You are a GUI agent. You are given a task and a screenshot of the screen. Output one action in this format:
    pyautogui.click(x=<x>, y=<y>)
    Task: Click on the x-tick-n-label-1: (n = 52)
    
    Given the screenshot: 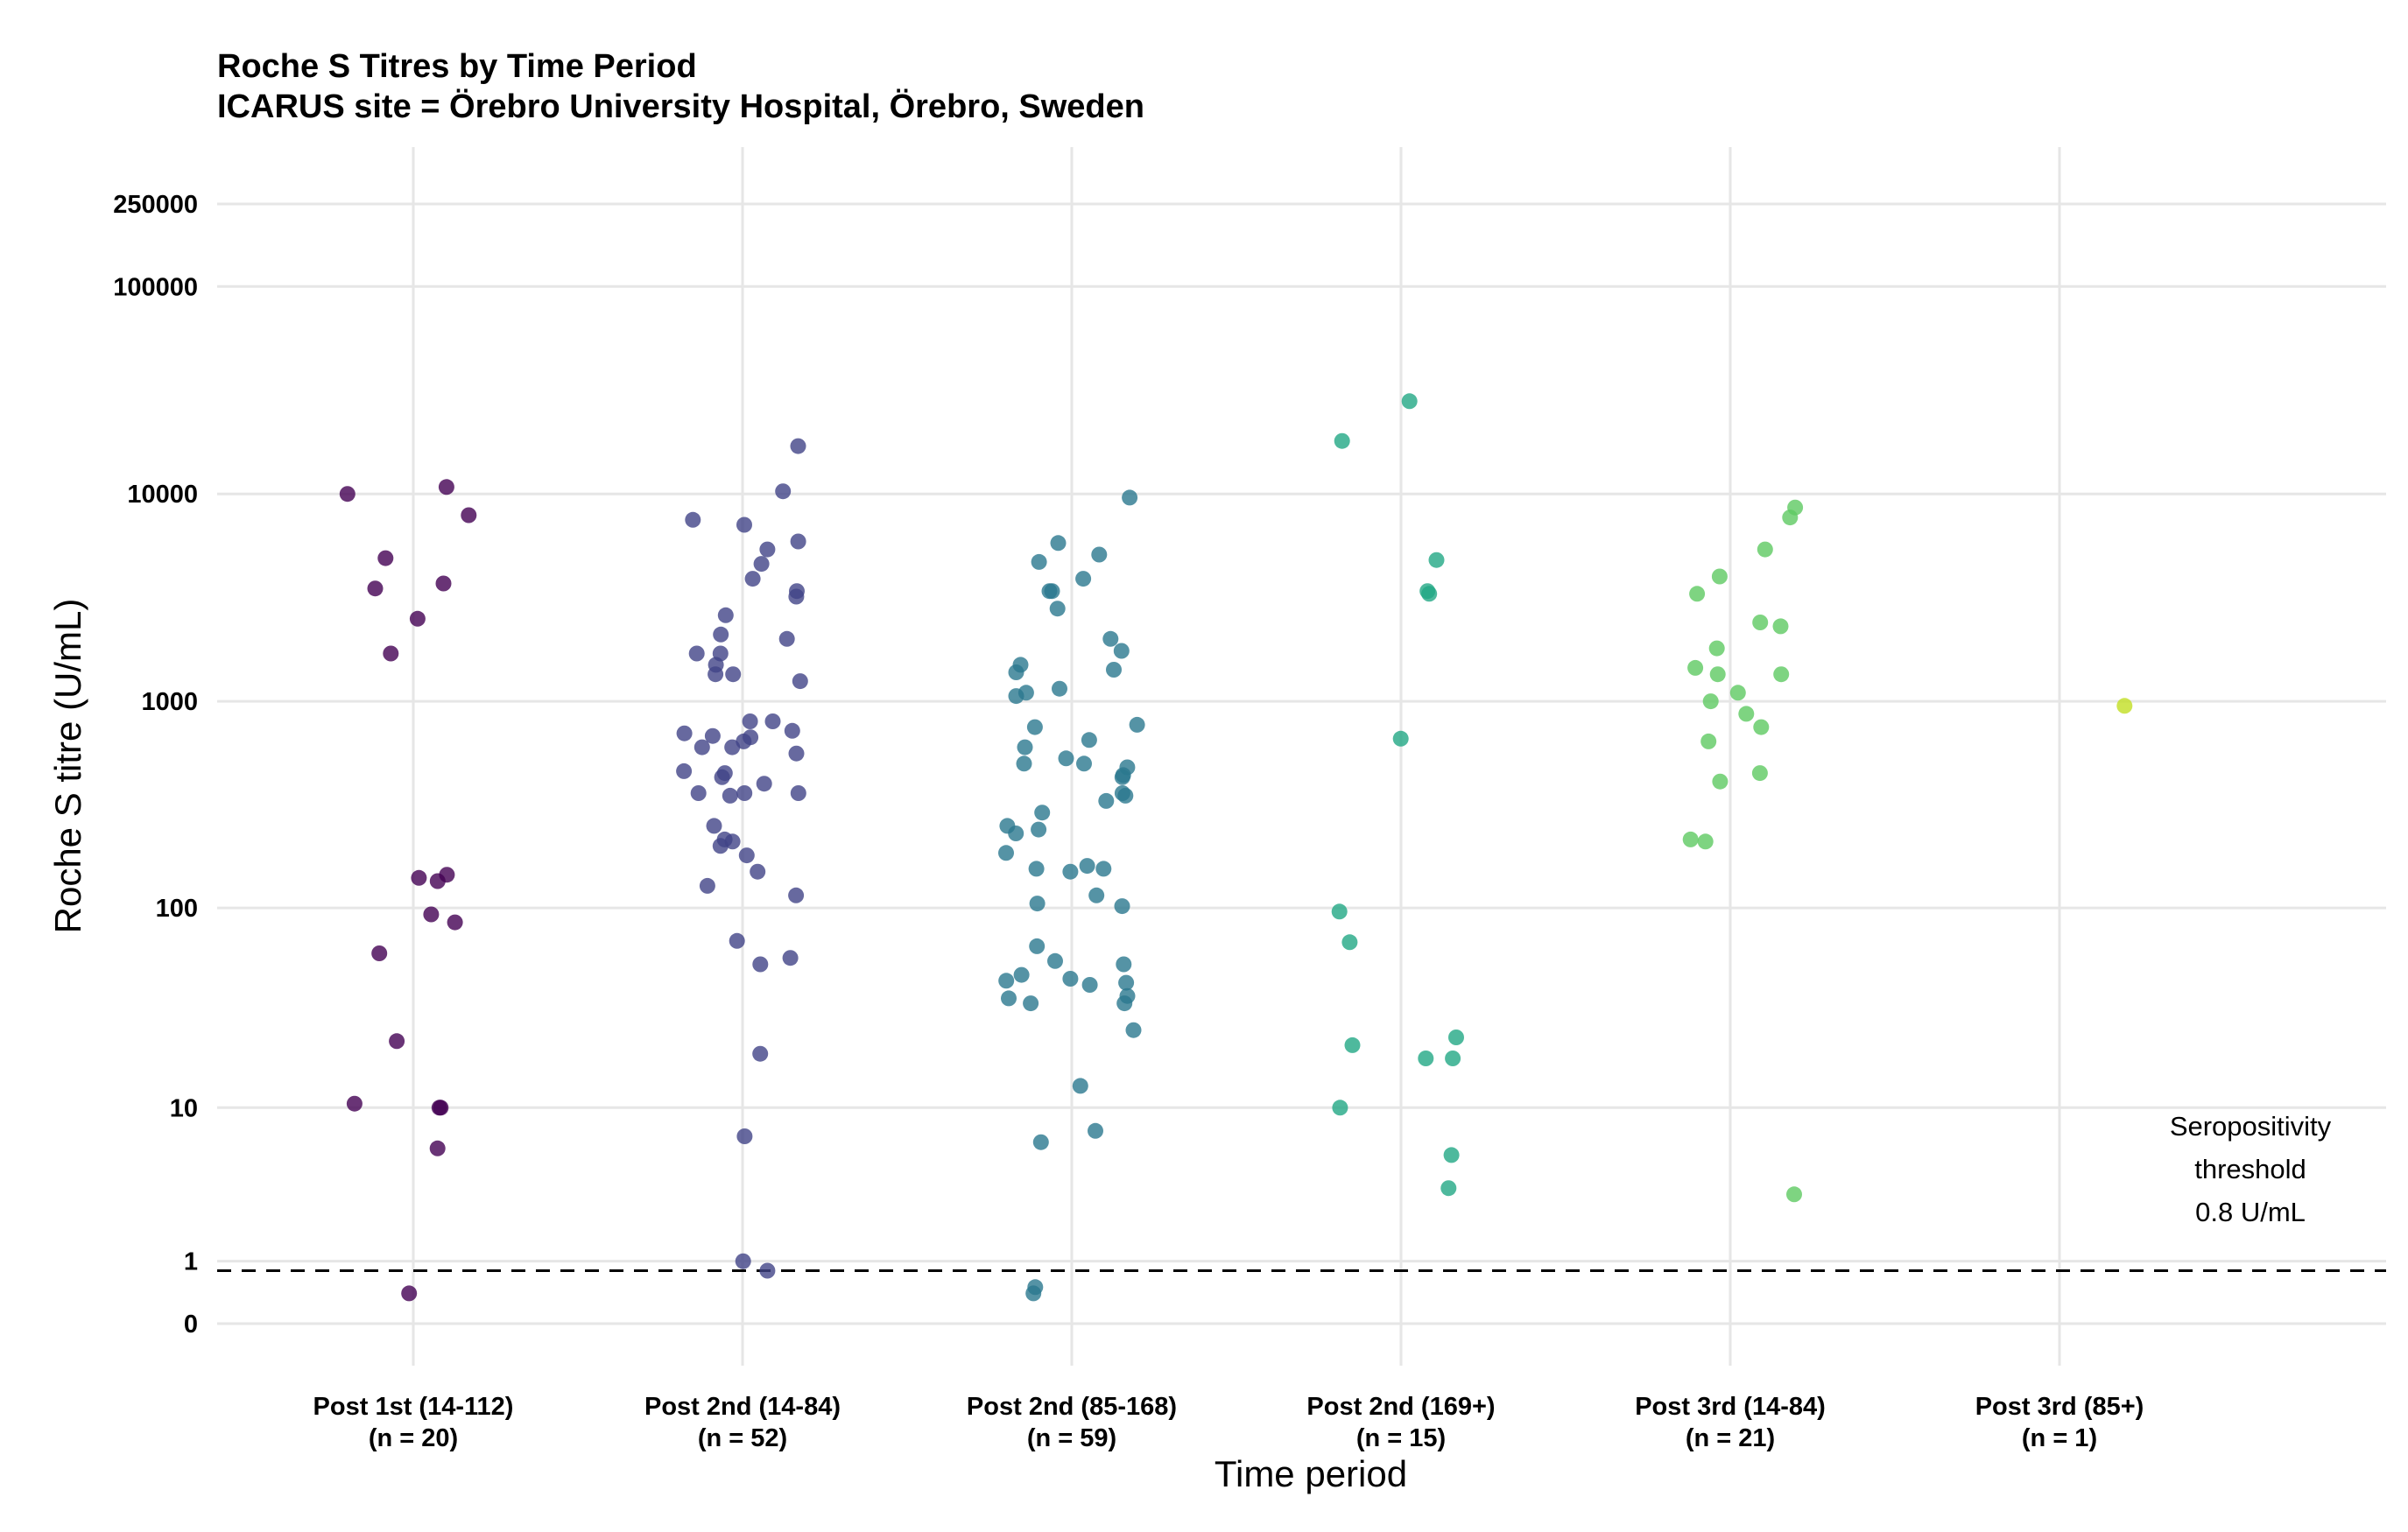 What is the action you would take?
    pyautogui.click(x=742, y=1438)
    